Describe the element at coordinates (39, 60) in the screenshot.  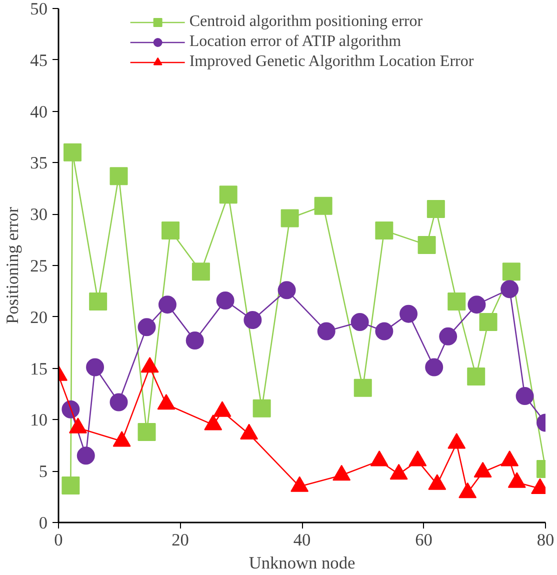
I see `y-tick-label: 45` at that location.